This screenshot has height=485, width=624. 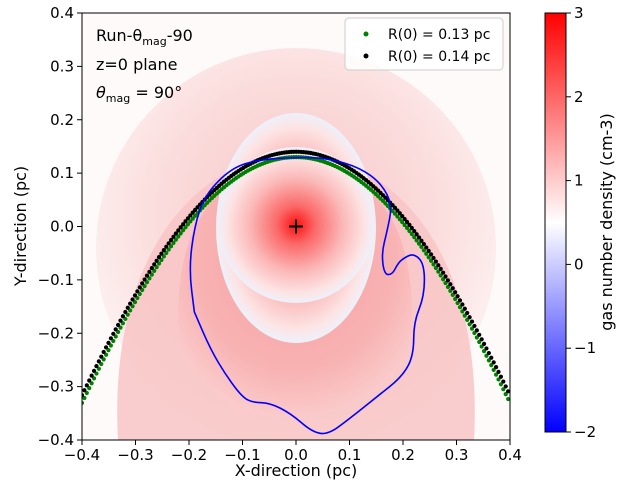 I want to click on colorbar: −2 −1 0 1 2 3 gas number density (cm-3), so click(x=580, y=222).